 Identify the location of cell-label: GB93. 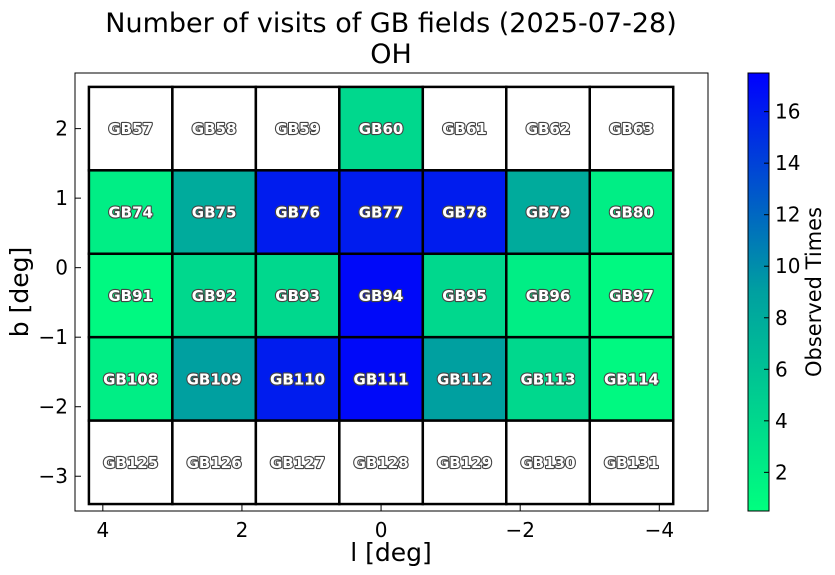
(297, 296).